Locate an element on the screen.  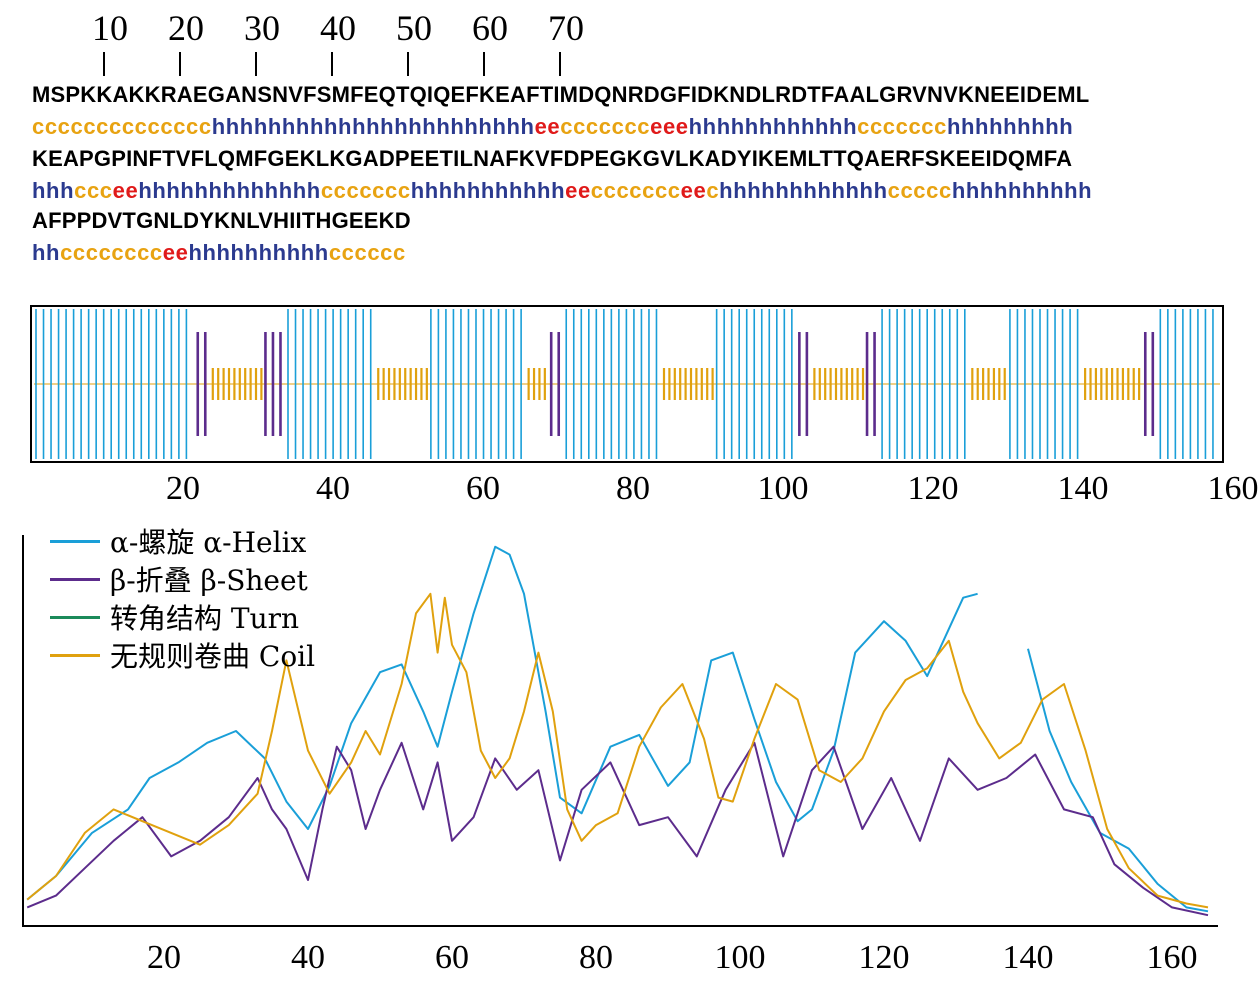
structure-line-3: hhcccccccceehhhhhhhhhhcccccc is located at coordinates (219, 253).